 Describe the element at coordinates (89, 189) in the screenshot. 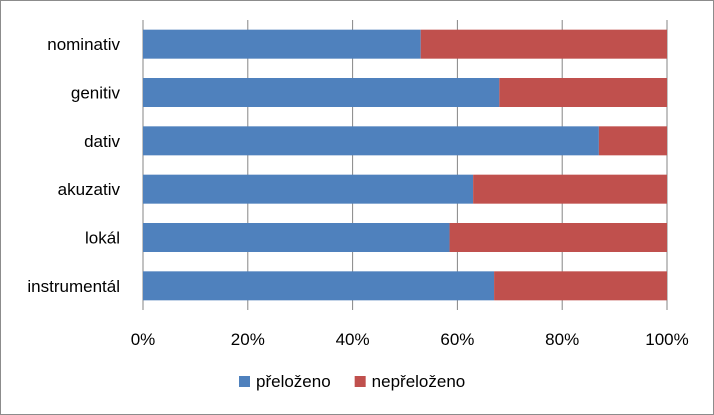

I see `category-label: akuzativ` at that location.